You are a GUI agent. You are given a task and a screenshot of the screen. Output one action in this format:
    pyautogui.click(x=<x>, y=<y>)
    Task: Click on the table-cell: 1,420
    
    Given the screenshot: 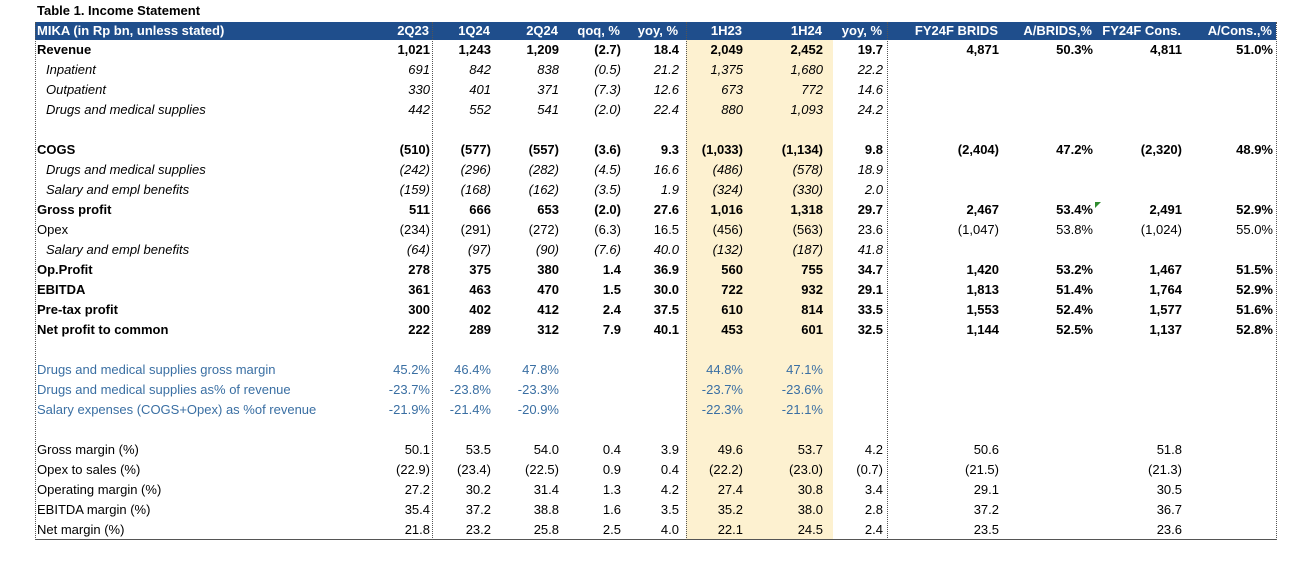 What is the action you would take?
    pyautogui.click(x=982, y=269)
    